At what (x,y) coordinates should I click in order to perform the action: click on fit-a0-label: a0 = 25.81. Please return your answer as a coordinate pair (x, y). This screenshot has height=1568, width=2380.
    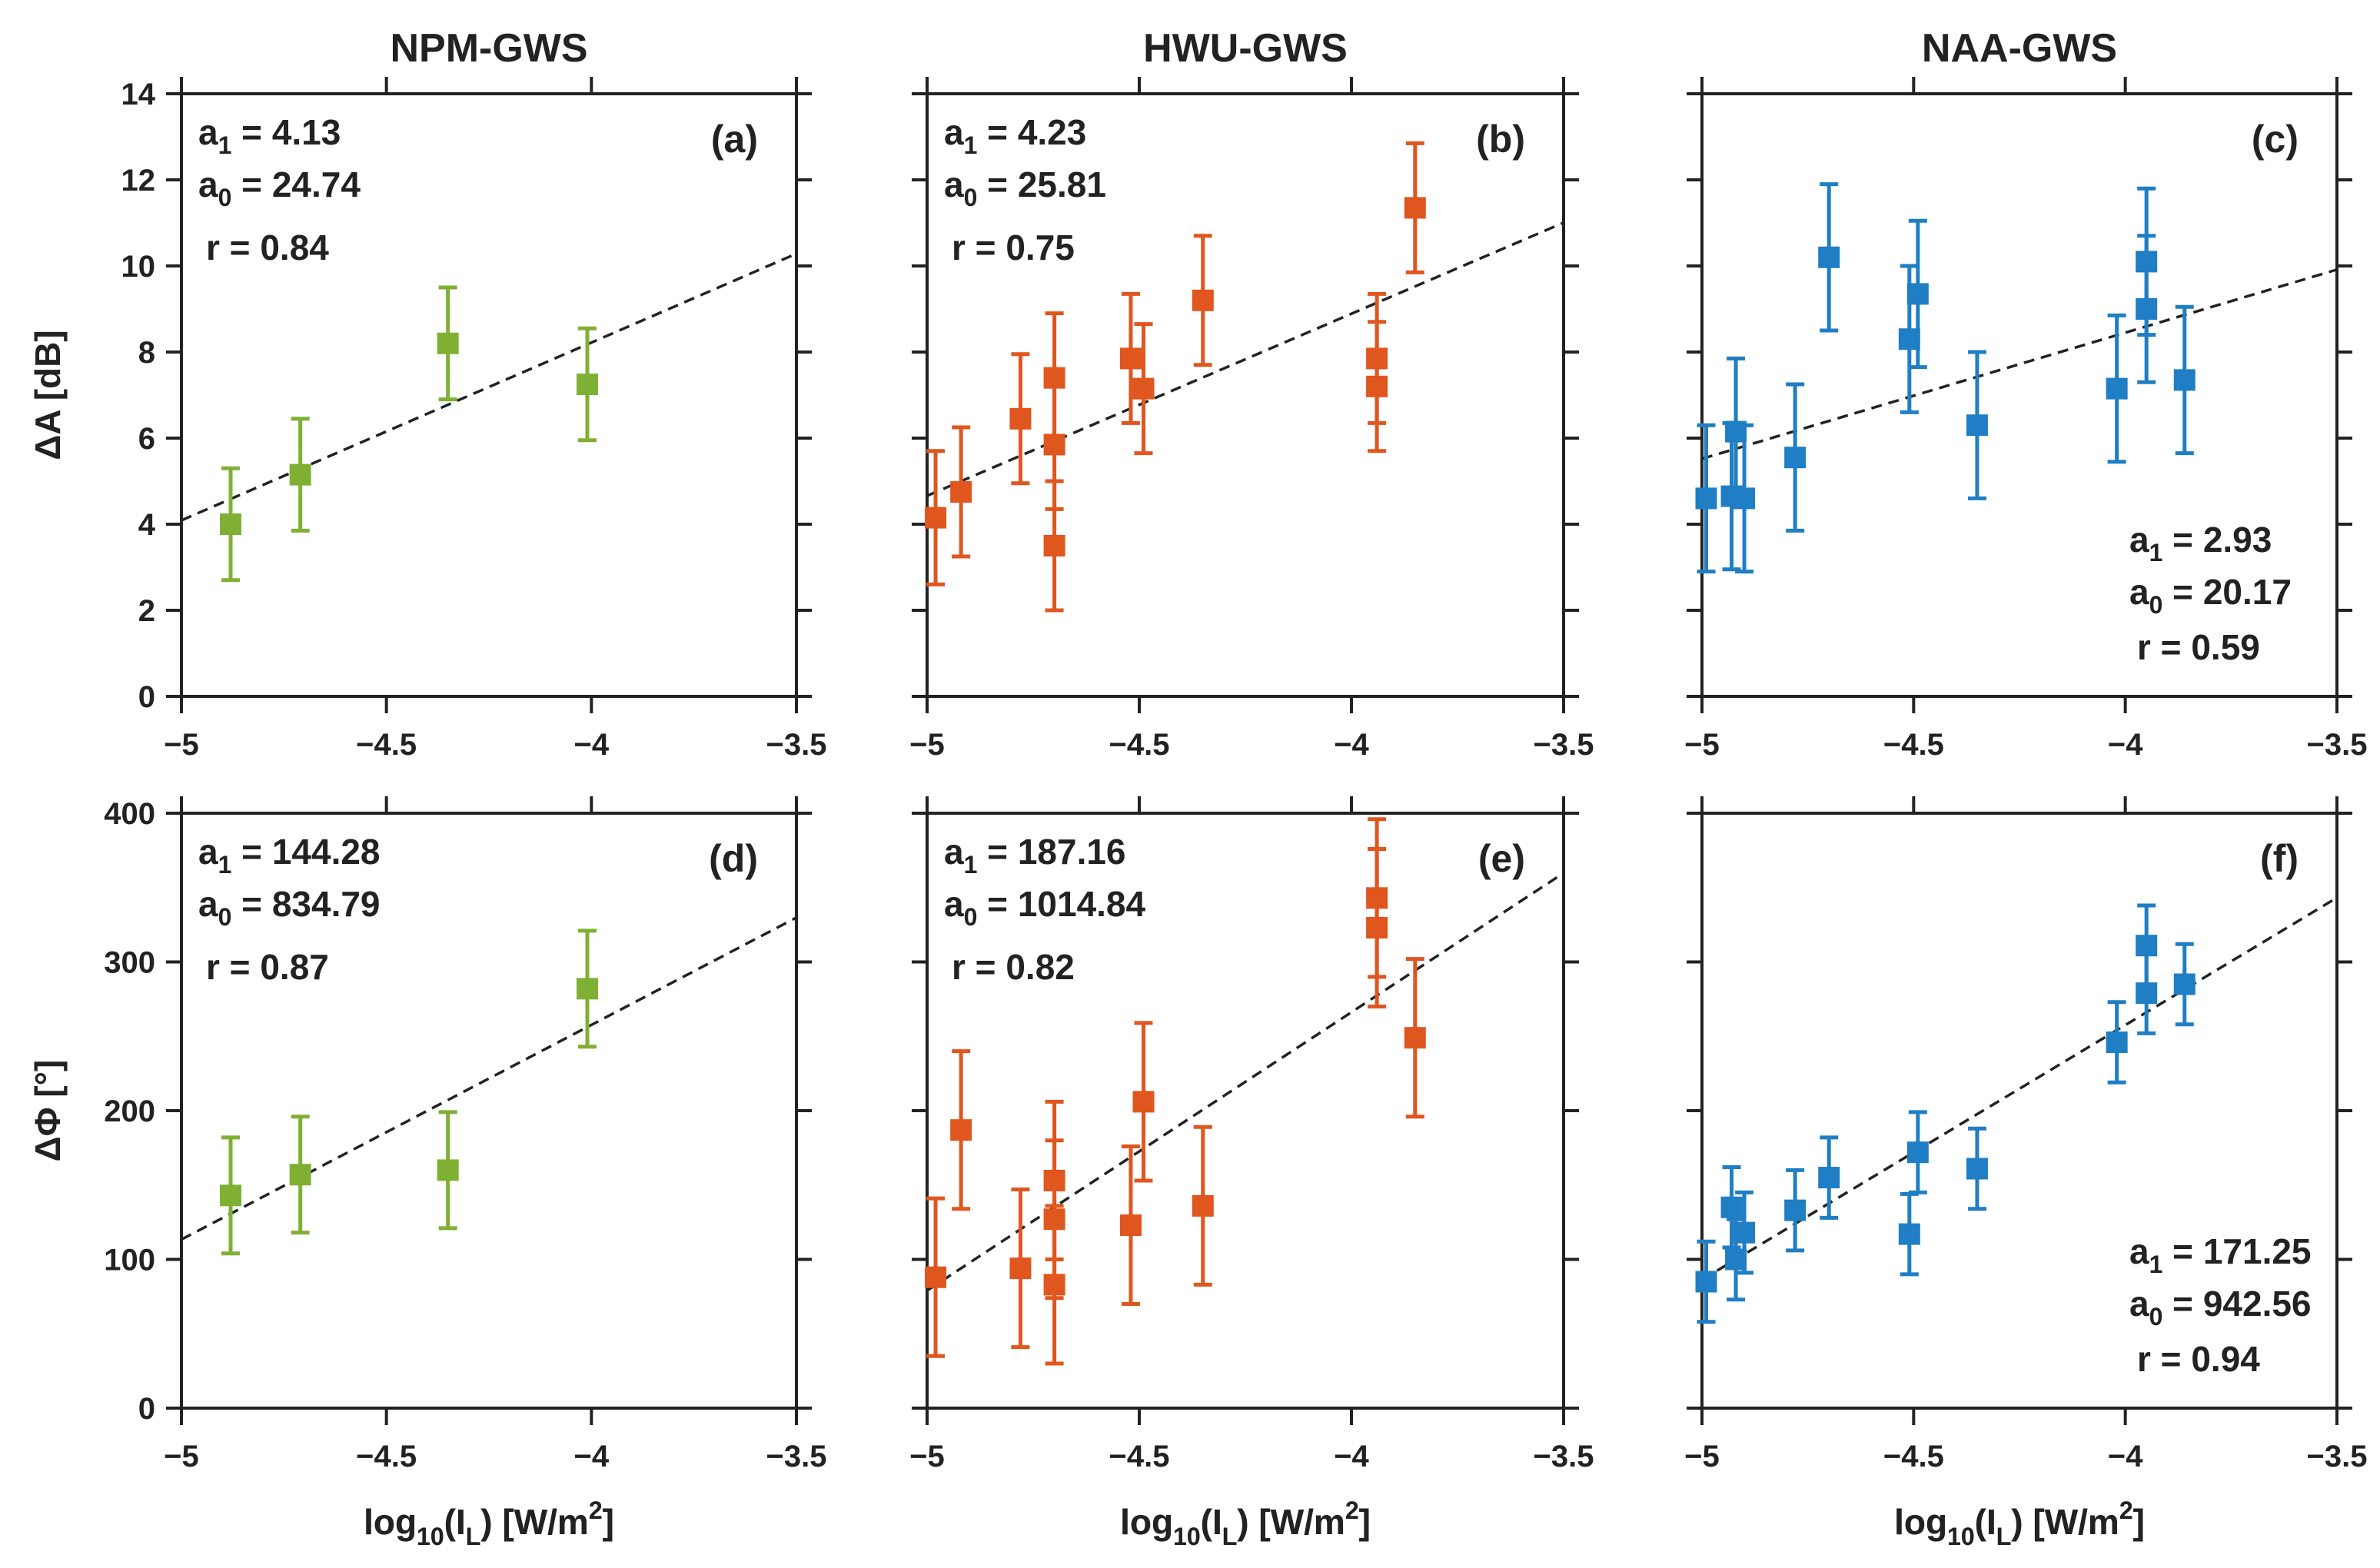
    Looking at the image, I should click on (1025, 187).